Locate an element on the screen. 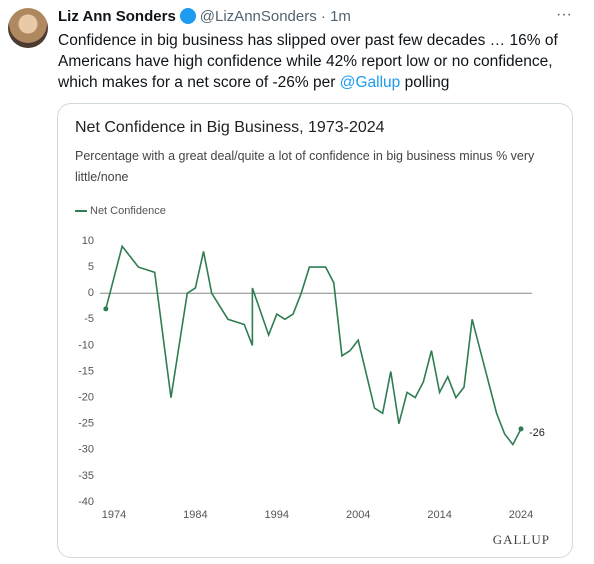 The width and height of the screenshot is (594, 564). y-tick-label: -30 is located at coordinates (86, 450).